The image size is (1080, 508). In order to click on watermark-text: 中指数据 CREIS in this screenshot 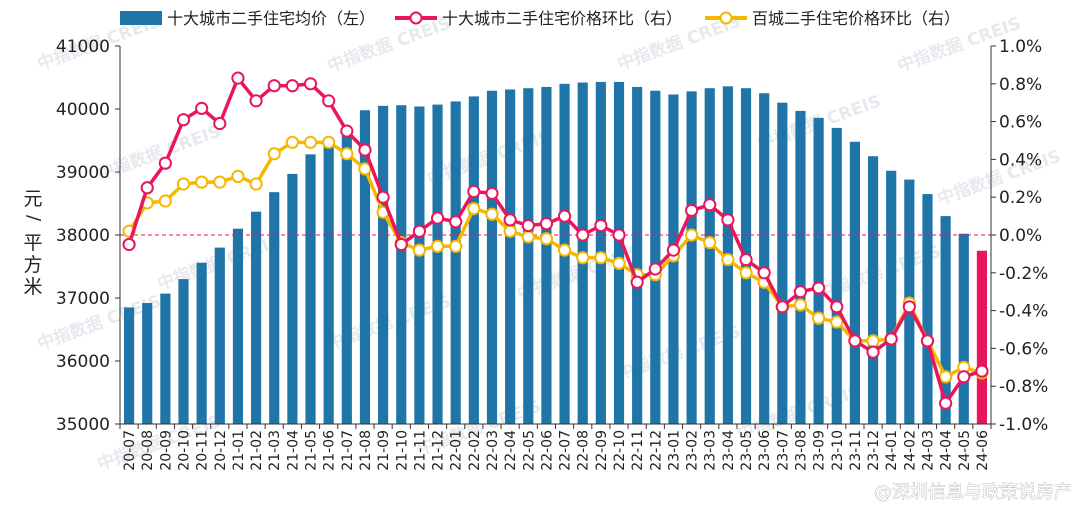, I will do `click(159, 153)`.